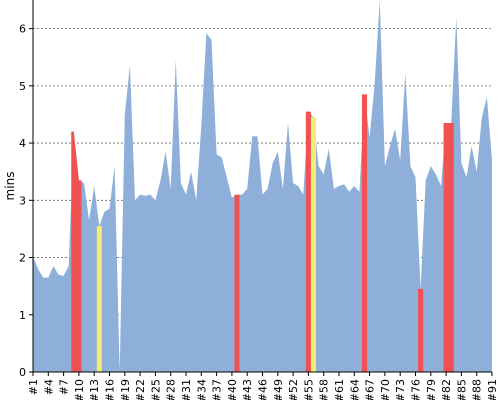  Describe the element at coordinates (477, 389) in the screenshot. I see `x-tick-label: #88` at that location.